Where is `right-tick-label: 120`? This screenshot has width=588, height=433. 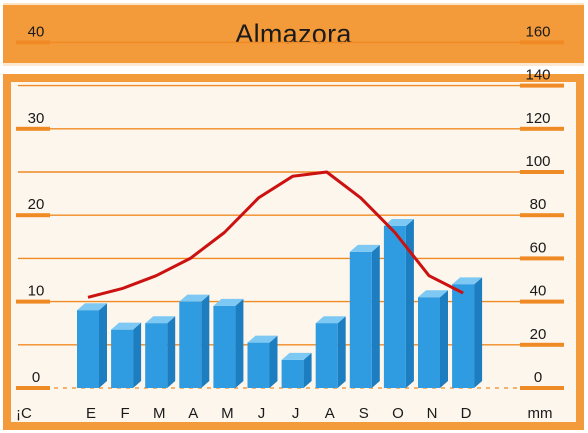 right-tick-label: 120 is located at coordinates (537, 118).